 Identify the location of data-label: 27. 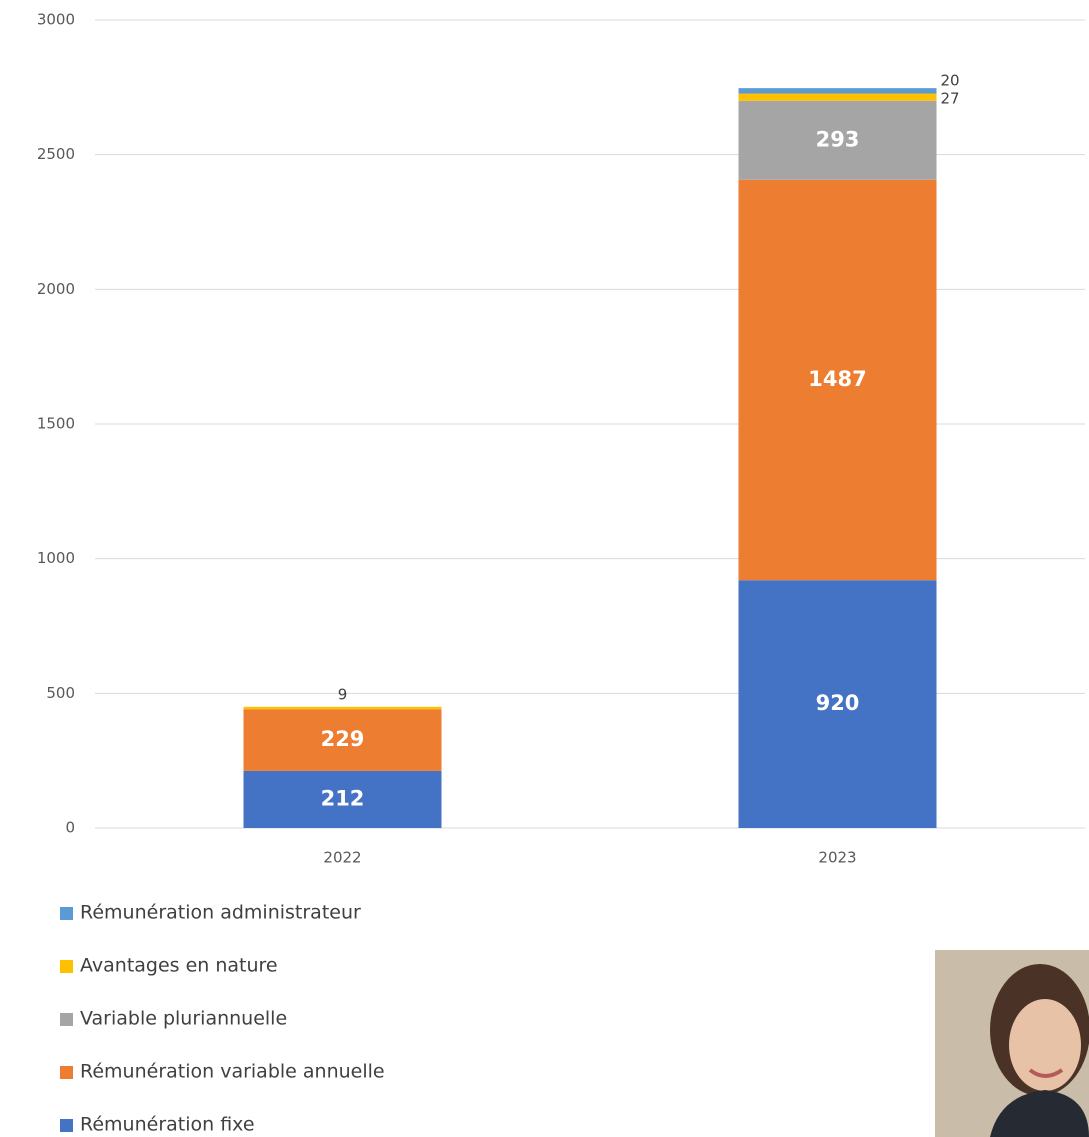
(950, 99).